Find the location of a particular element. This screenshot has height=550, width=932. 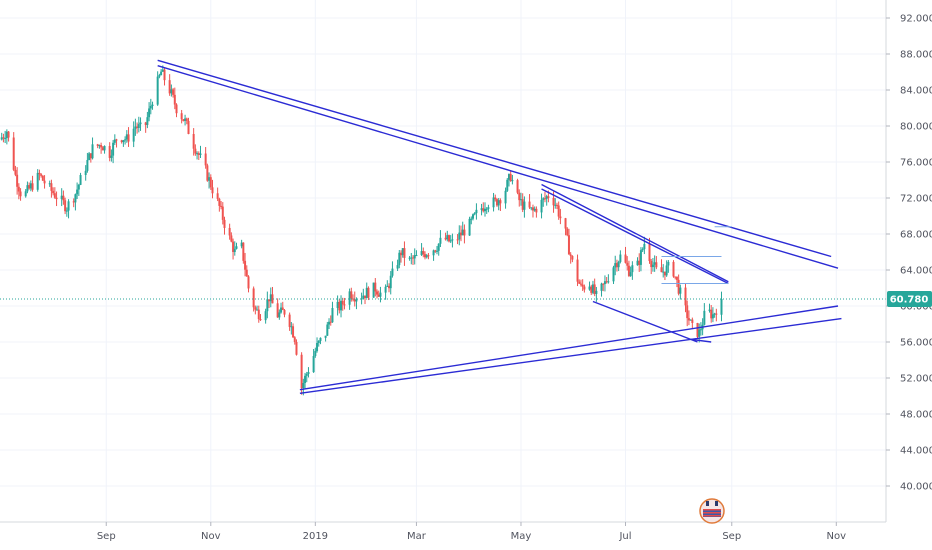

y-tick-label: 72.000 is located at coordinates (916, 199).